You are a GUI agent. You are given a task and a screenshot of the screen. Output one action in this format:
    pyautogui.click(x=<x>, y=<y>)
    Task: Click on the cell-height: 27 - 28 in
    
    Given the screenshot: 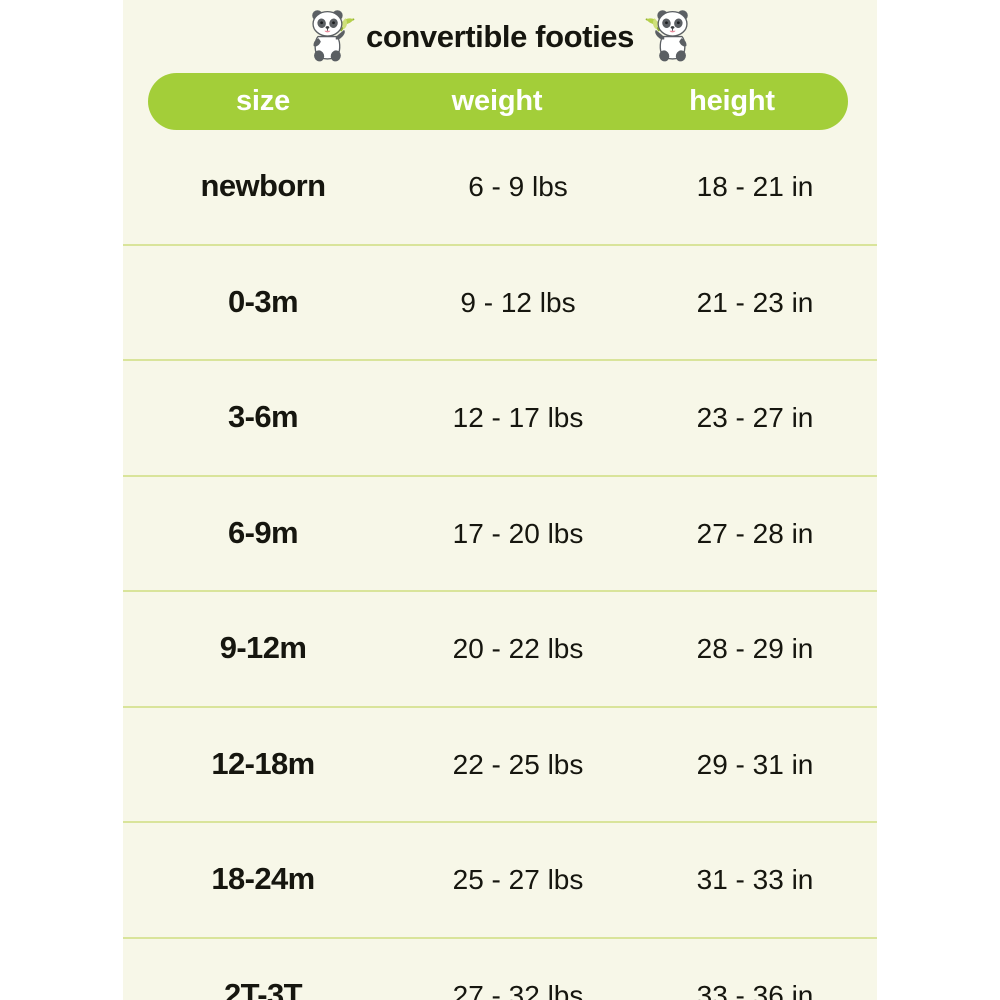 What is the action you would take?
    pyautogui.click(x=755, y=533)
    